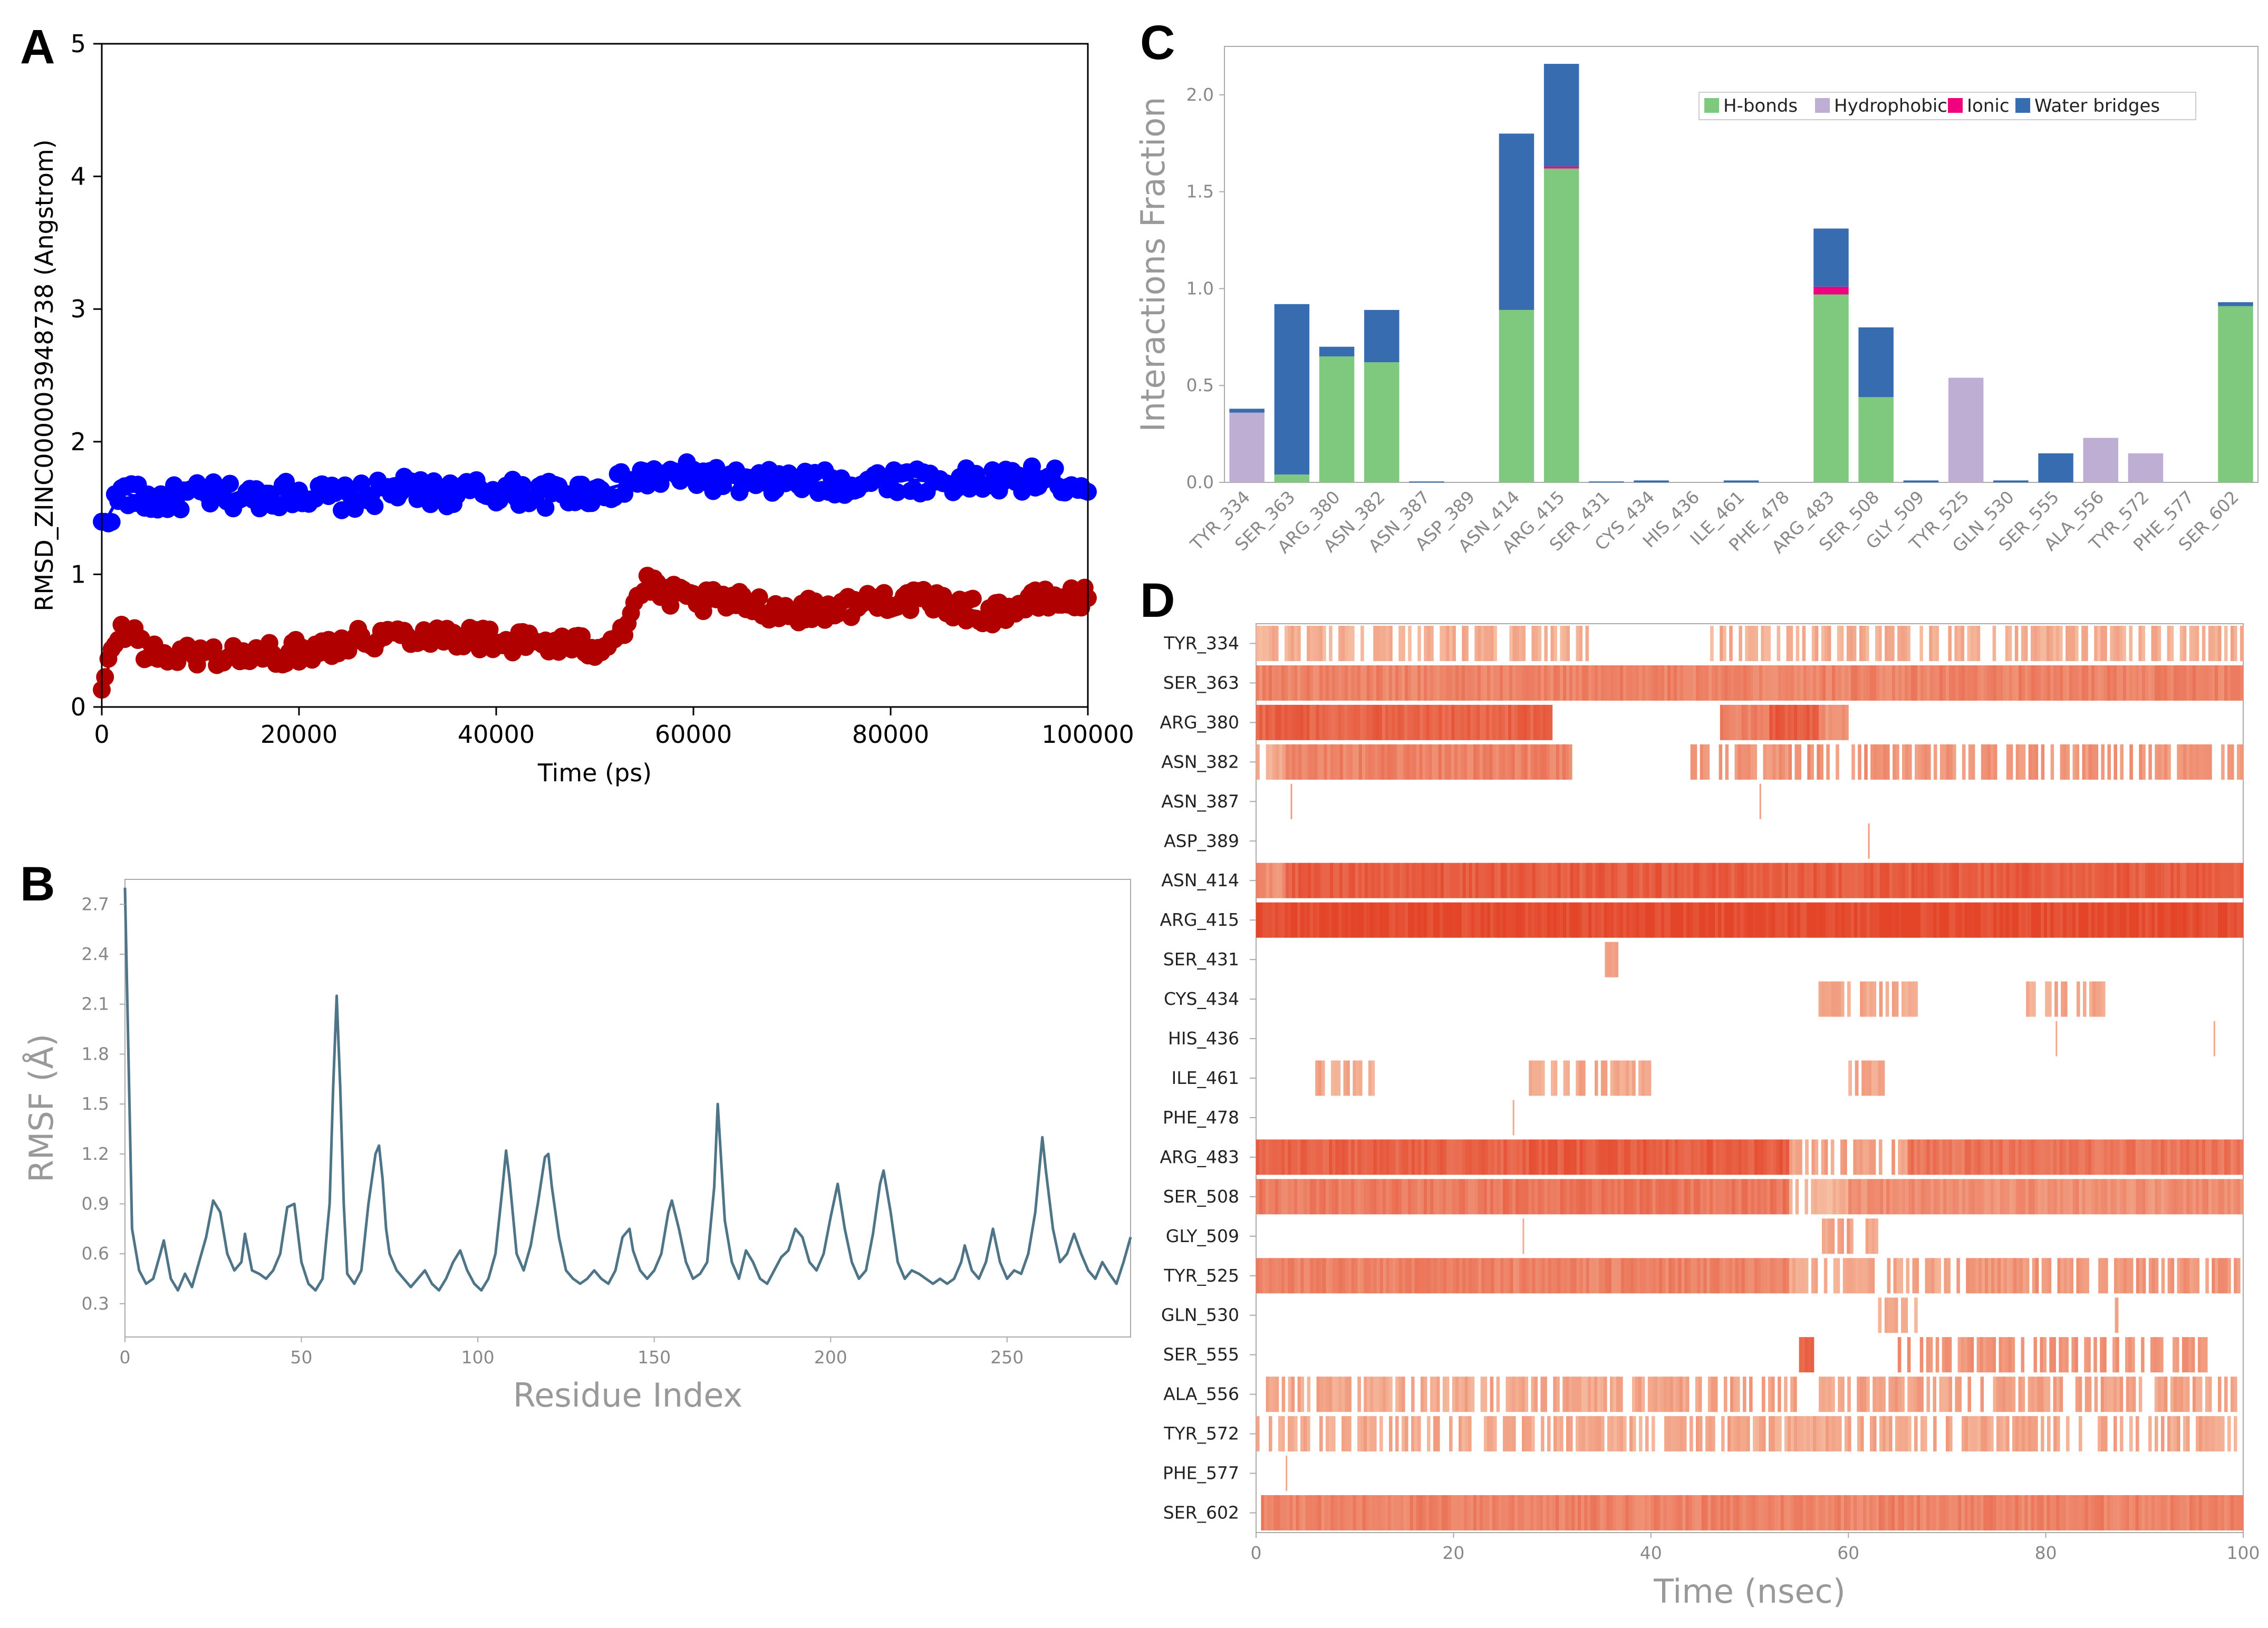  Describe the element at coordinates (1201, 959) in the screenshot. I see `row-label: SER_431` at that location.